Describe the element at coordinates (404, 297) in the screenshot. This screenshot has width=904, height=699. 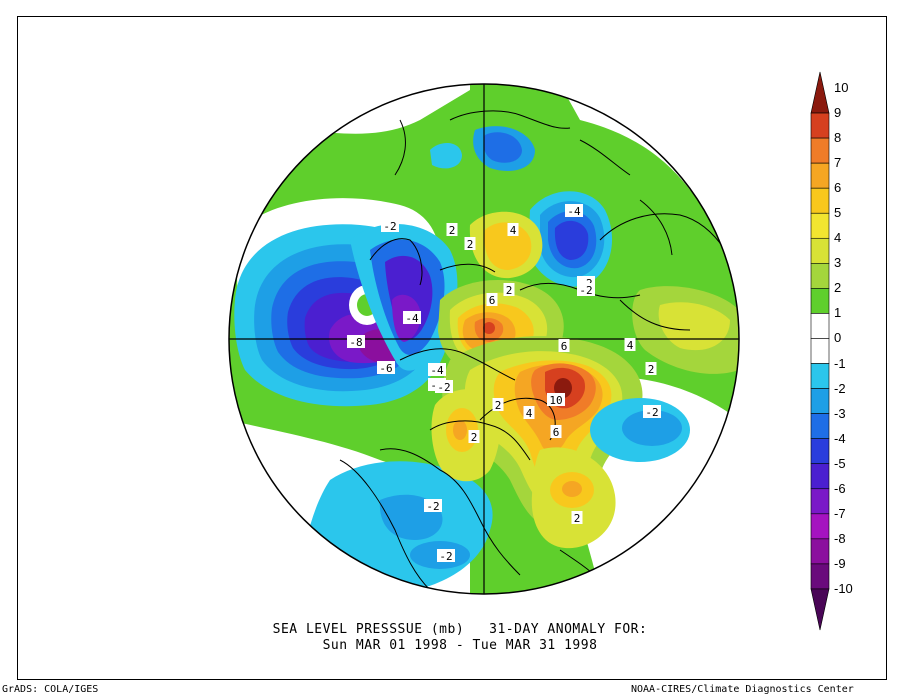
I see `alaska-low` at that location.